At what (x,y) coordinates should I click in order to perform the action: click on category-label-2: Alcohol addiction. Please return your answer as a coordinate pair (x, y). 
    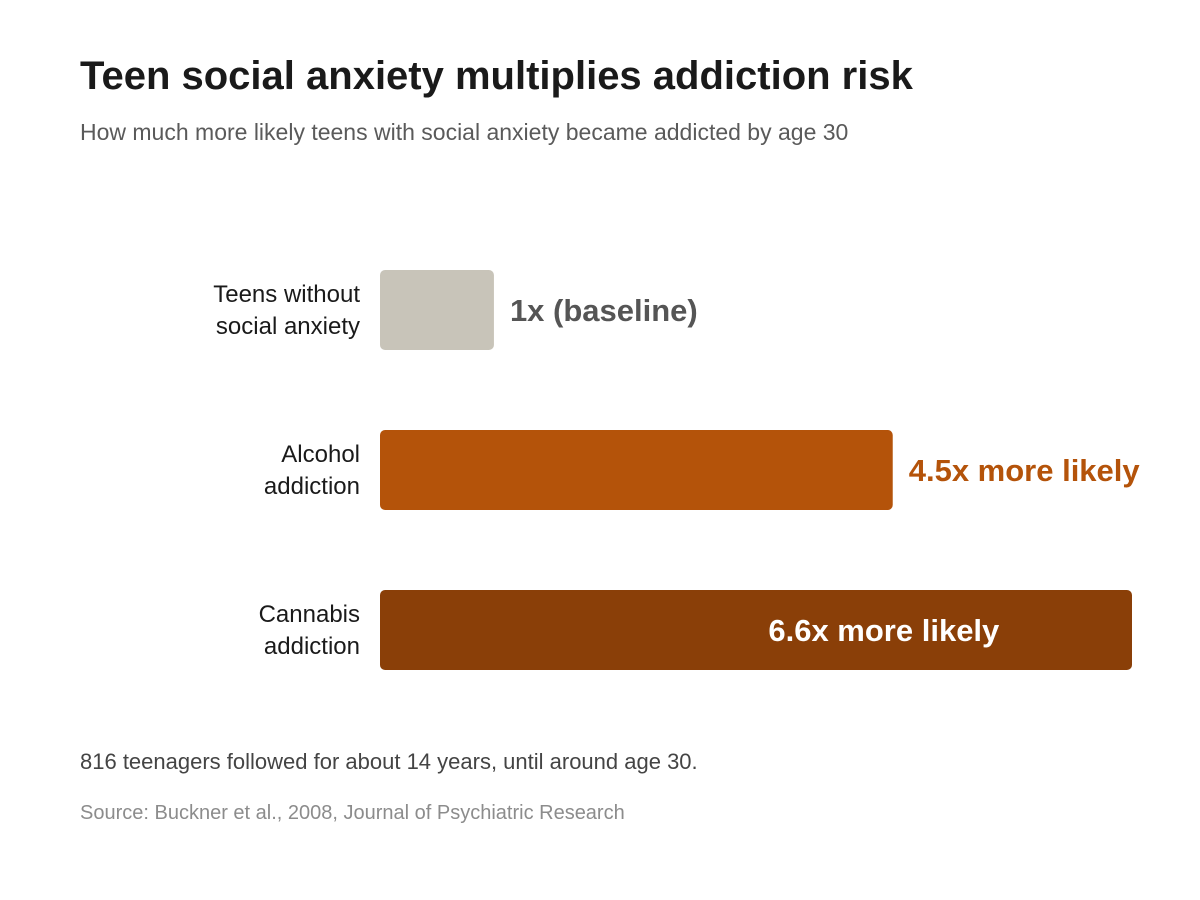
    Looking at the image, I should click on (312, 470).